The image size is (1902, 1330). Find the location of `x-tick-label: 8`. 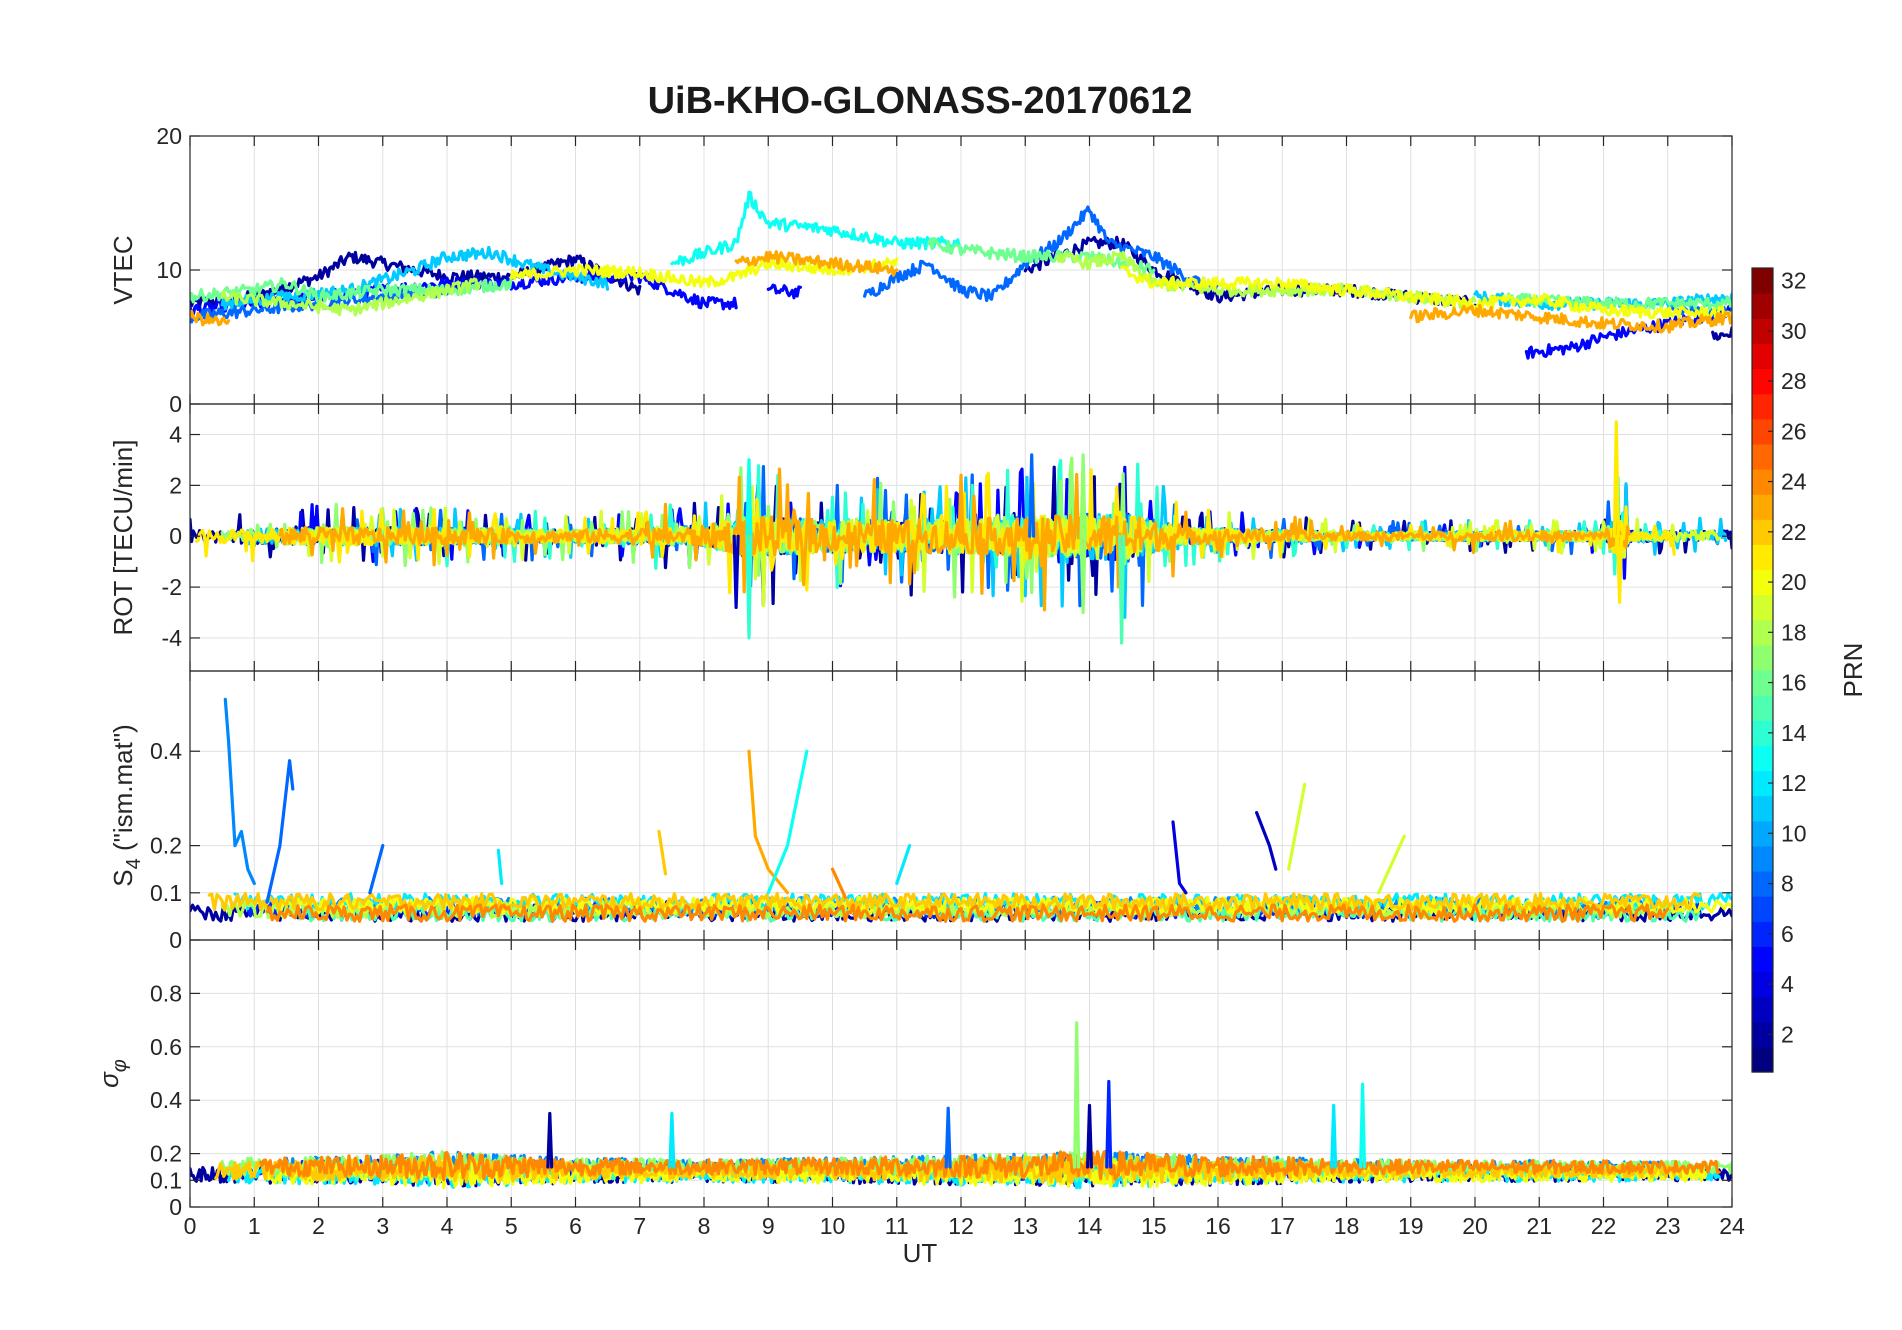

x-tick-label: 8 is located at coordinates (704, 1226).